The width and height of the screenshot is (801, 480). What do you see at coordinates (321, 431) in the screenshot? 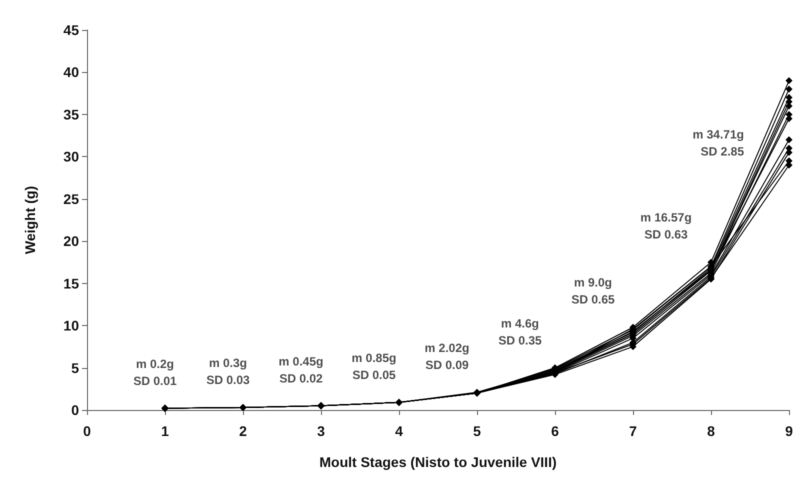
I see `x-tick-label: 3` at bounding box center [321, 431].